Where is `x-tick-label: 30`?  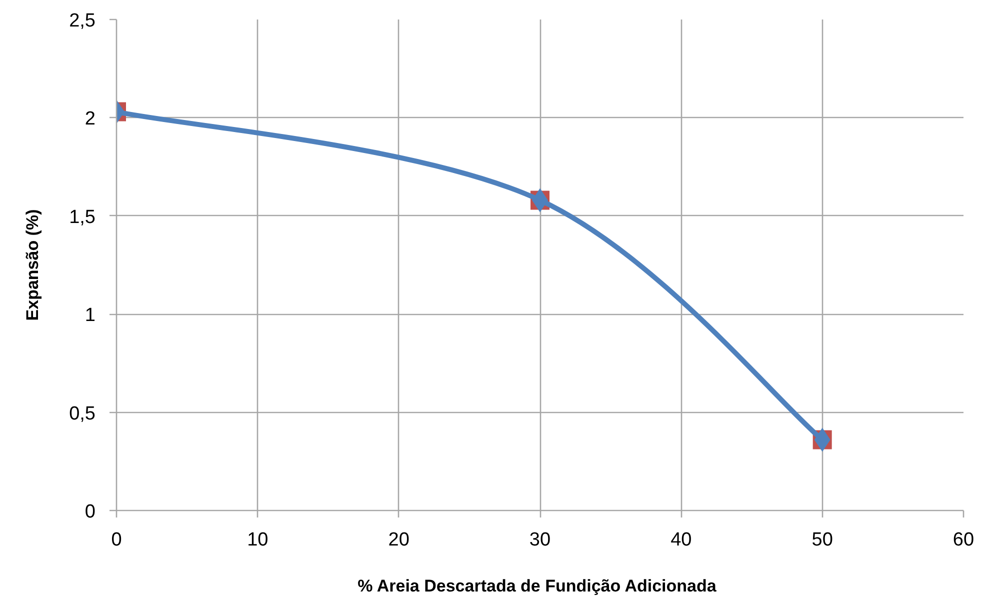 x-tick-label: 30 is located at coordinates (540, 540).